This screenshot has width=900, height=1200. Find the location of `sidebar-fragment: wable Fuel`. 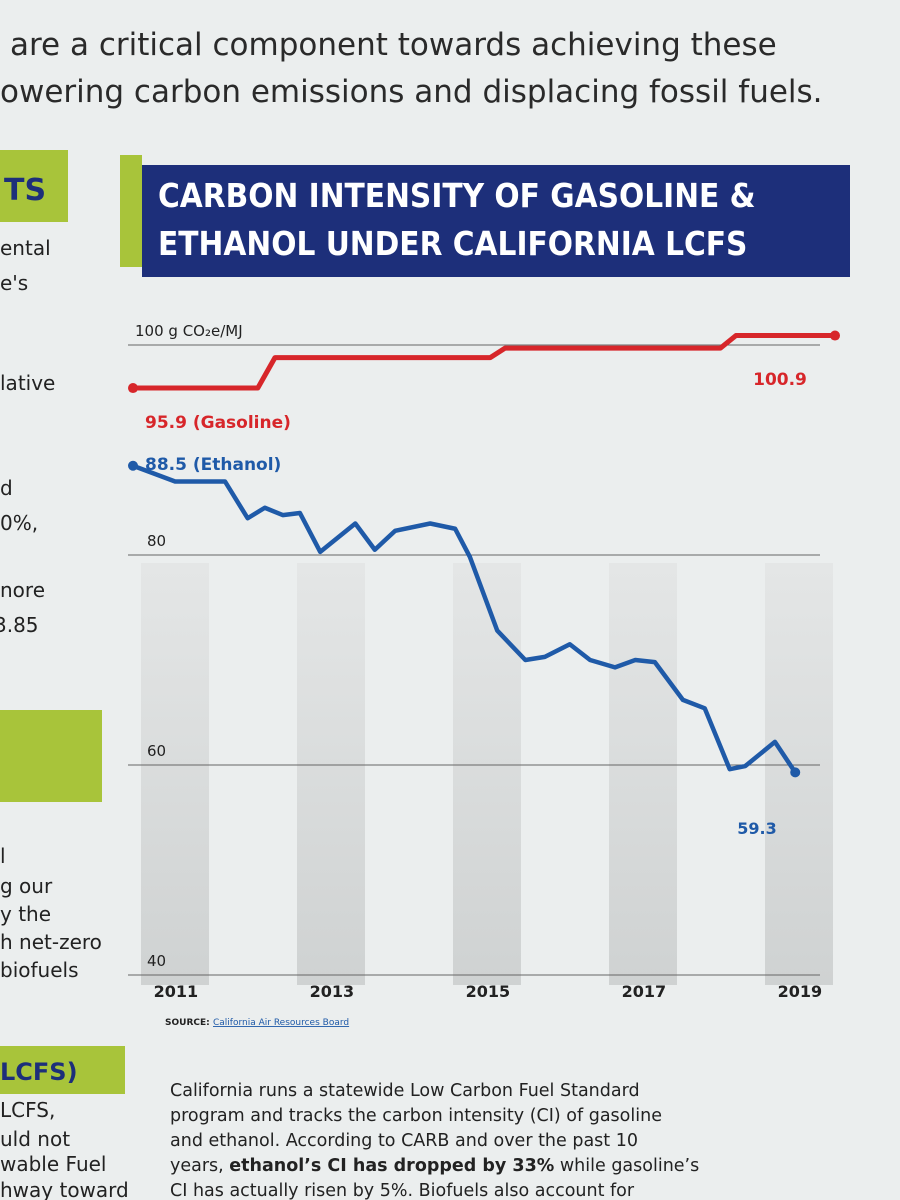

sidebar-fragment: wable Fuel is located at coordinates (53, 1164).